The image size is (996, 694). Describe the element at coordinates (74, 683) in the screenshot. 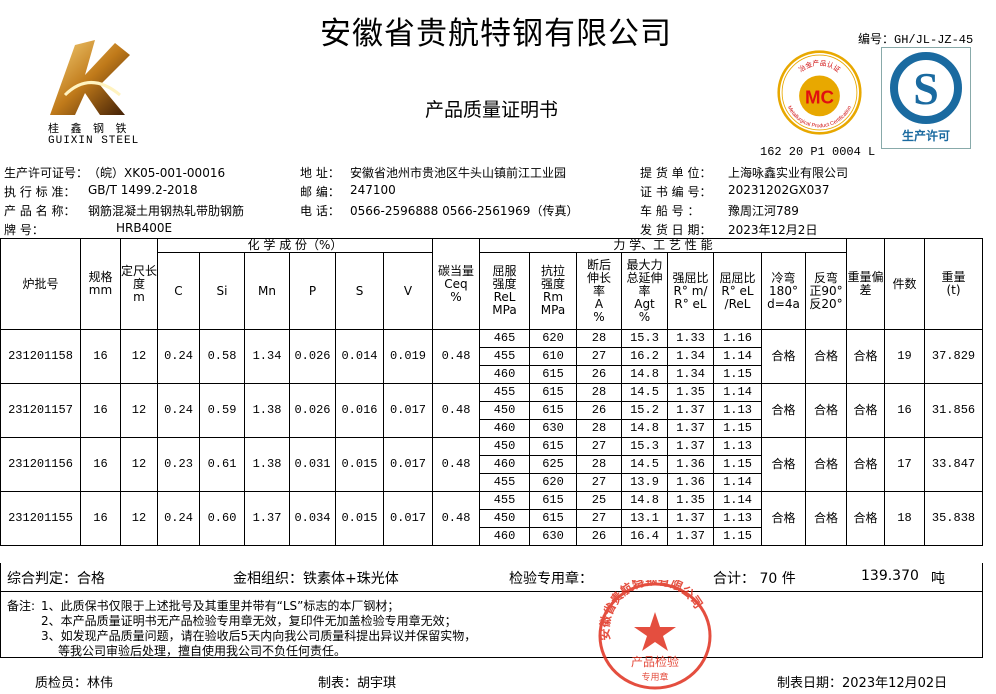

I see `inspector: 质检员：林伟` at that location.